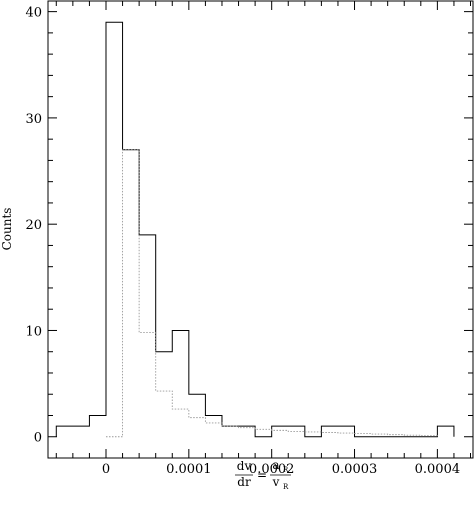  I want to click on x-tick-label: 0.0001, so click(189, 469).